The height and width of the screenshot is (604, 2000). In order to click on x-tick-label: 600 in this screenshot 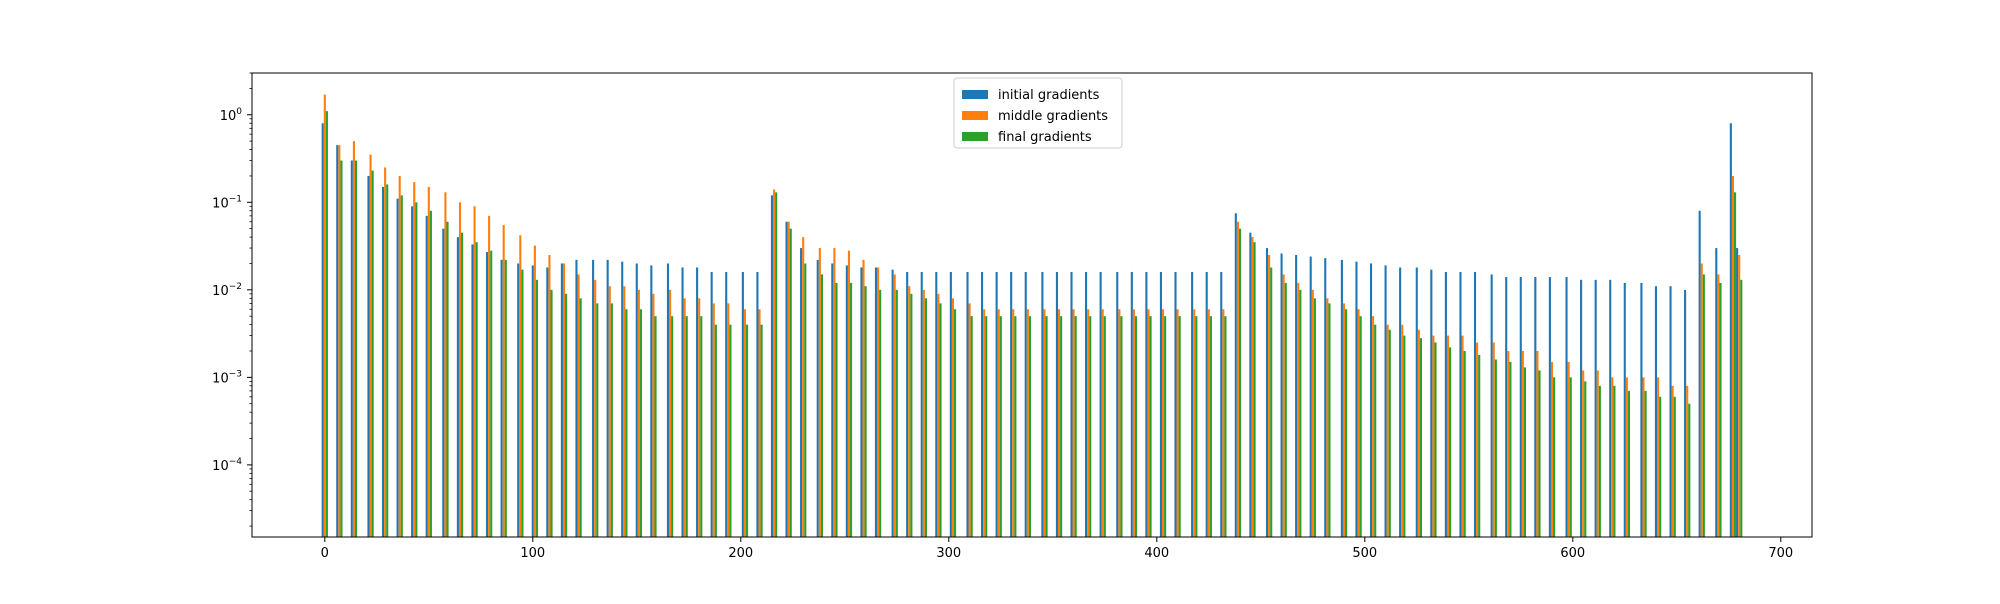, I will do `click(1572, 553)`.